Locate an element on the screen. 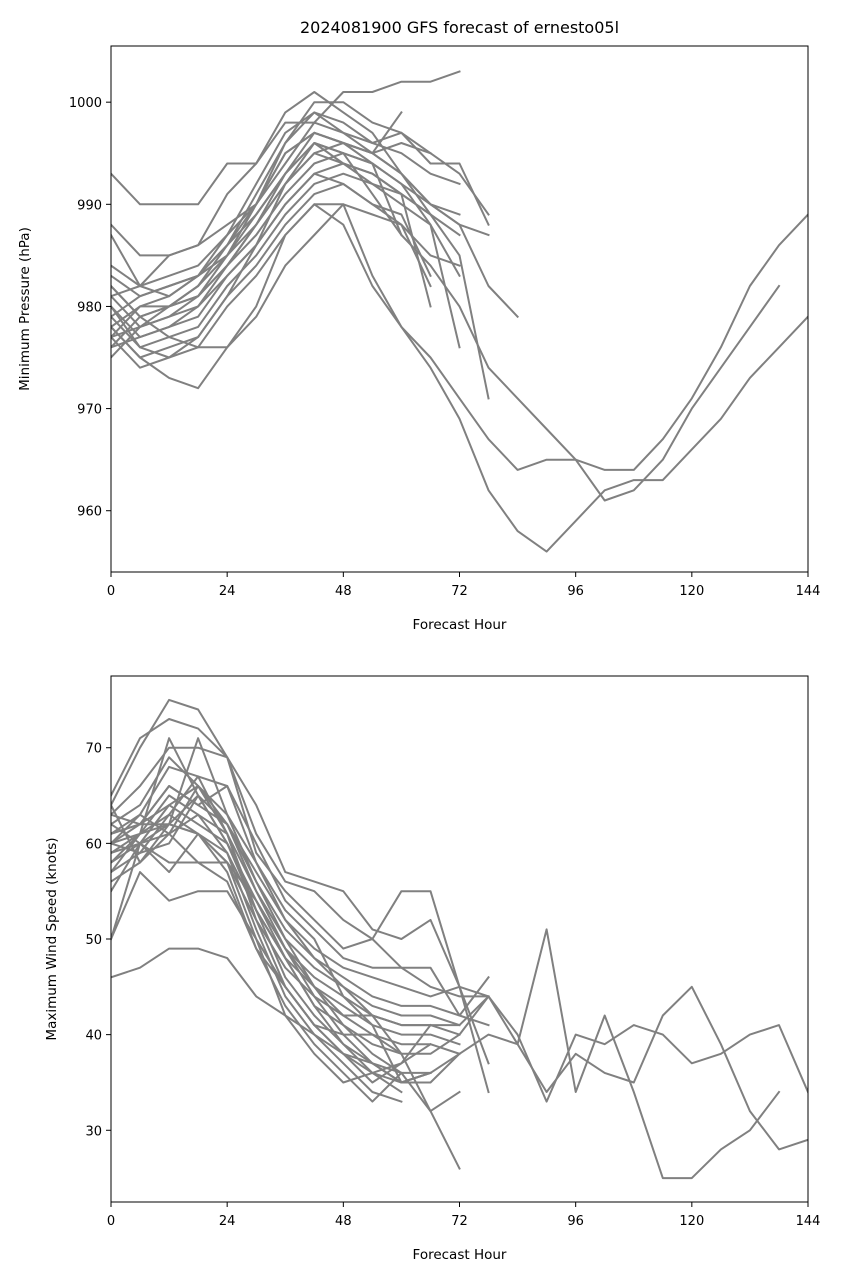 The width and height of the screenshot is (843, 1279). wind-y-tick-label: 50 is located at coordinates (93, 940).